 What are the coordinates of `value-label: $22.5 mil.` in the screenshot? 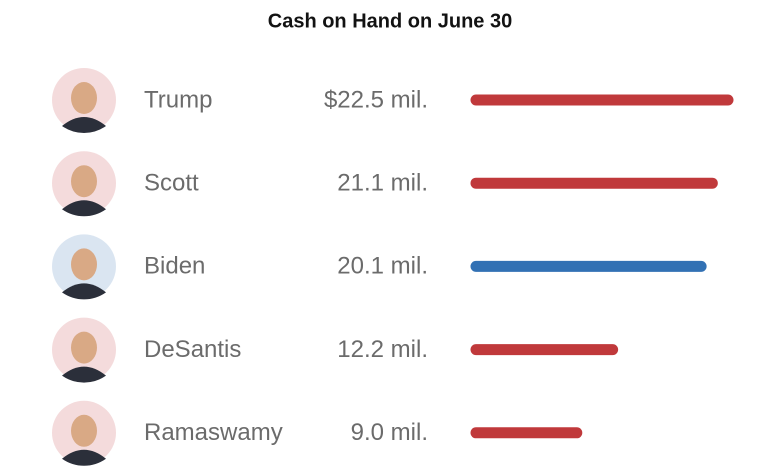 It's located at (376, 99).